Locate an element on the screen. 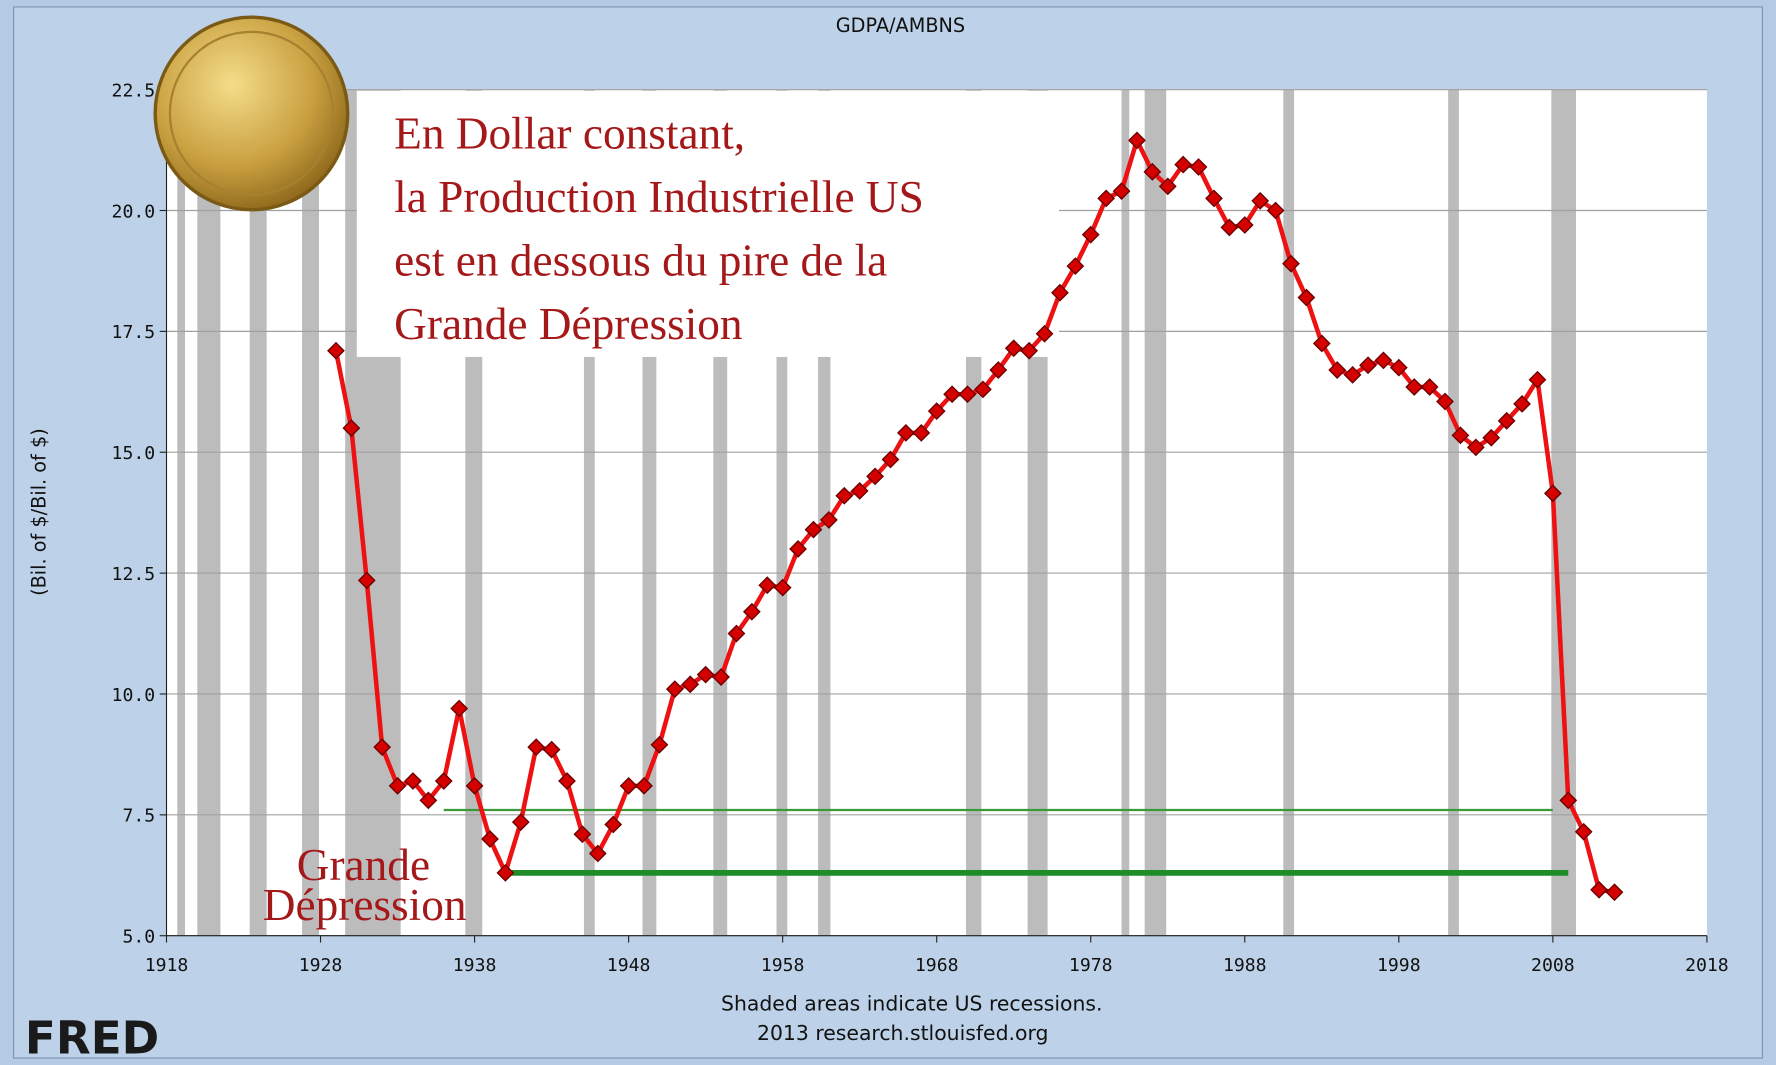 The height and width of the screenshot is (1065, 1776). x-tick-label: 1998 is located at coordinates (1399, 965).